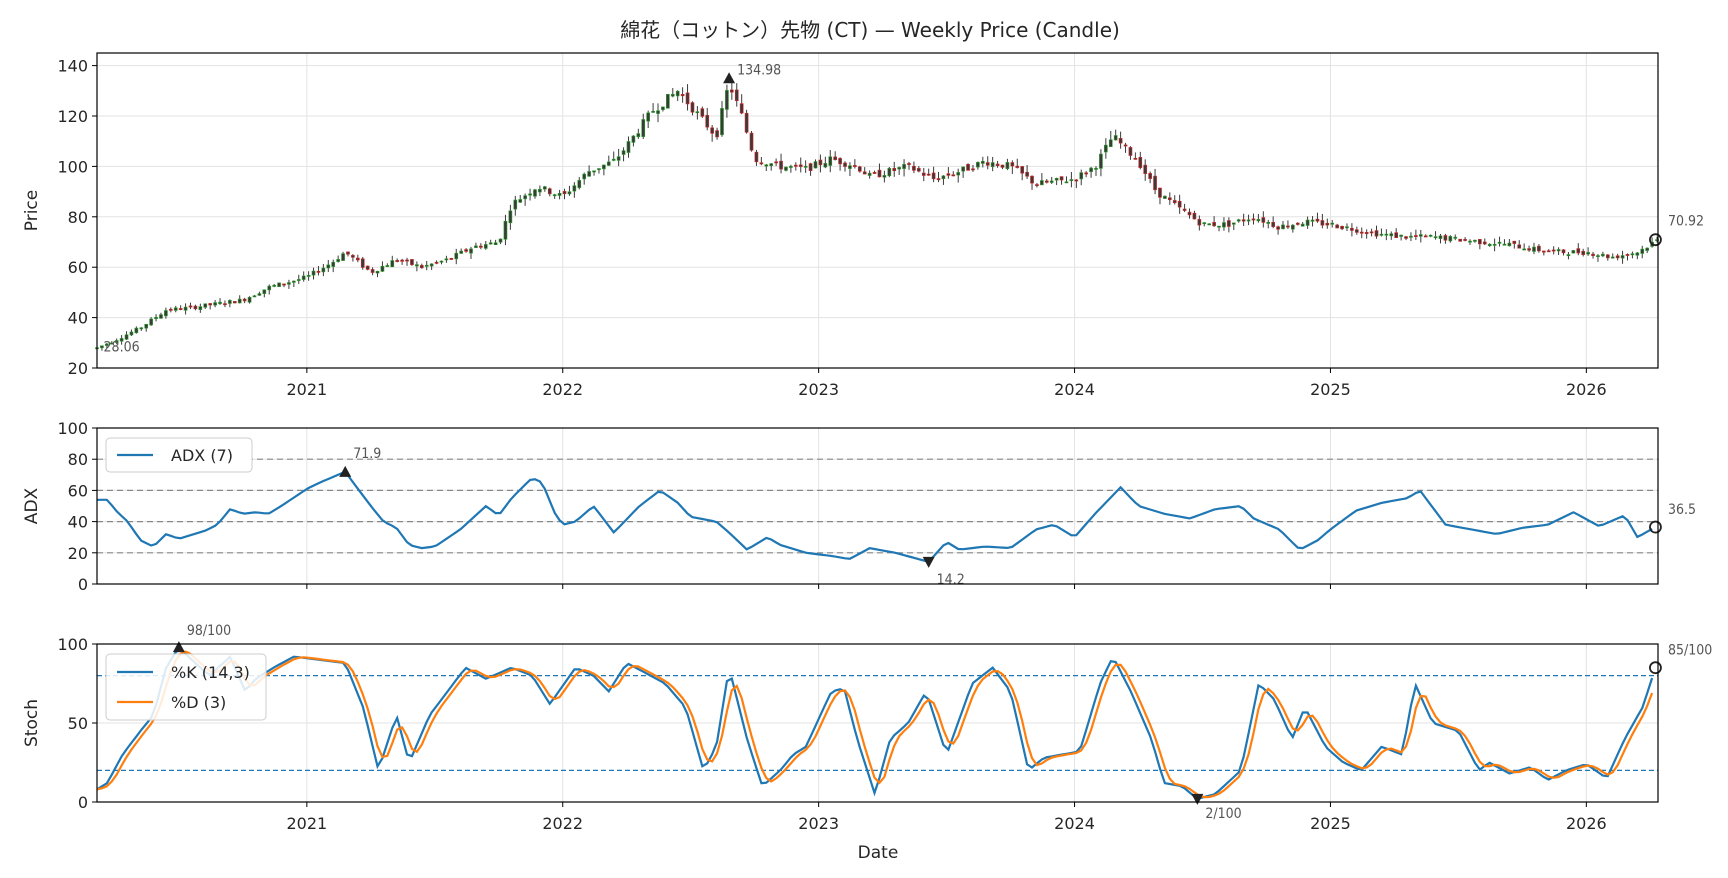  I want to click on price-y-tick-label: 100, so click(72, 166).